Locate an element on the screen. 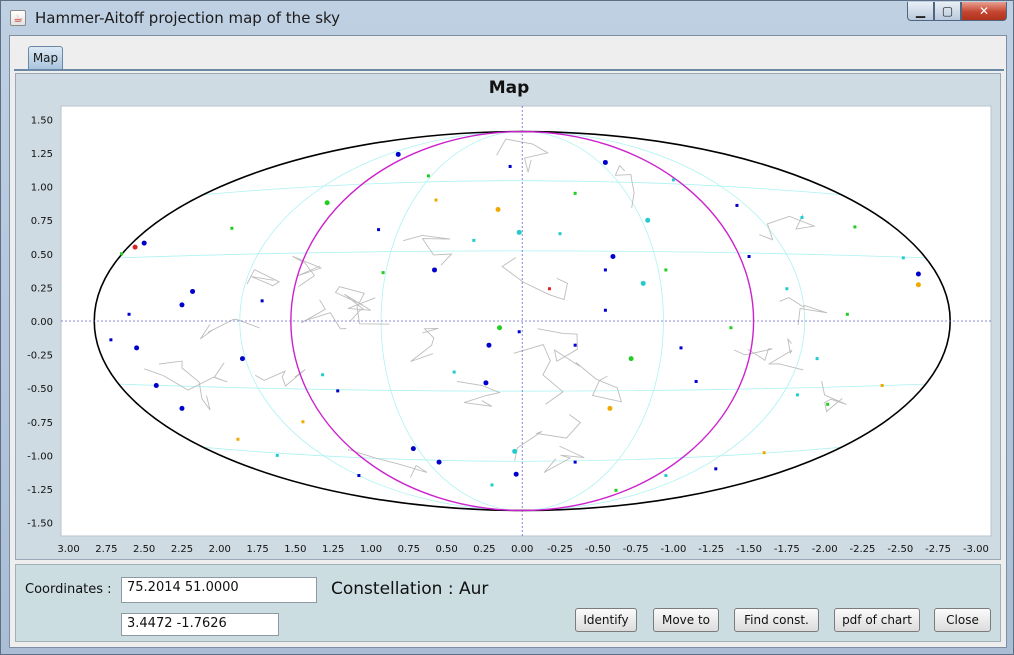  coordinates-label: Coordinates : is located at coordinates (68, 589).